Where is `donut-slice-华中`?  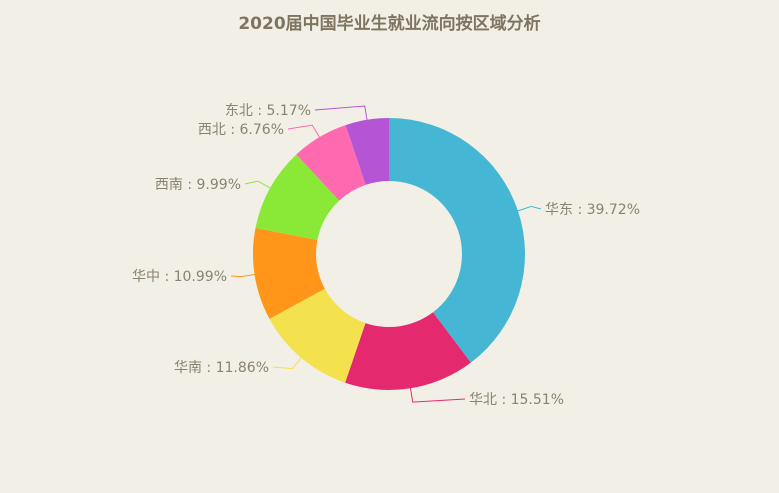 donut-slice-华中 is located at coordinates (288, 273).